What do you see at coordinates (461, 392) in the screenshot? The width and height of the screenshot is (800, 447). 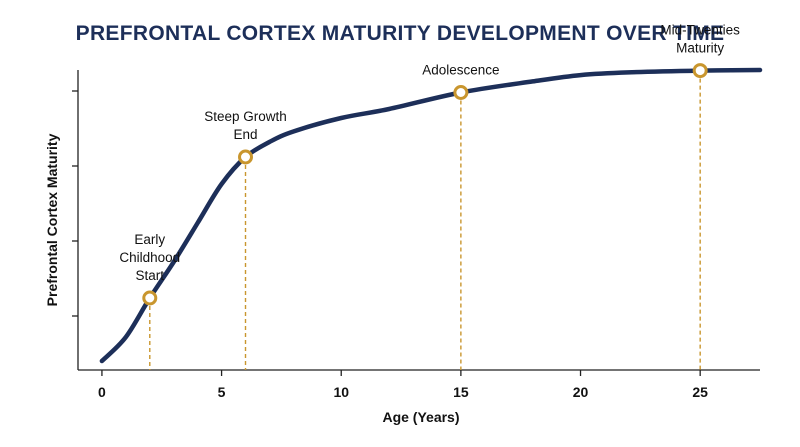 I see `x-tick-label: 15` at bounding box center [461, 392].